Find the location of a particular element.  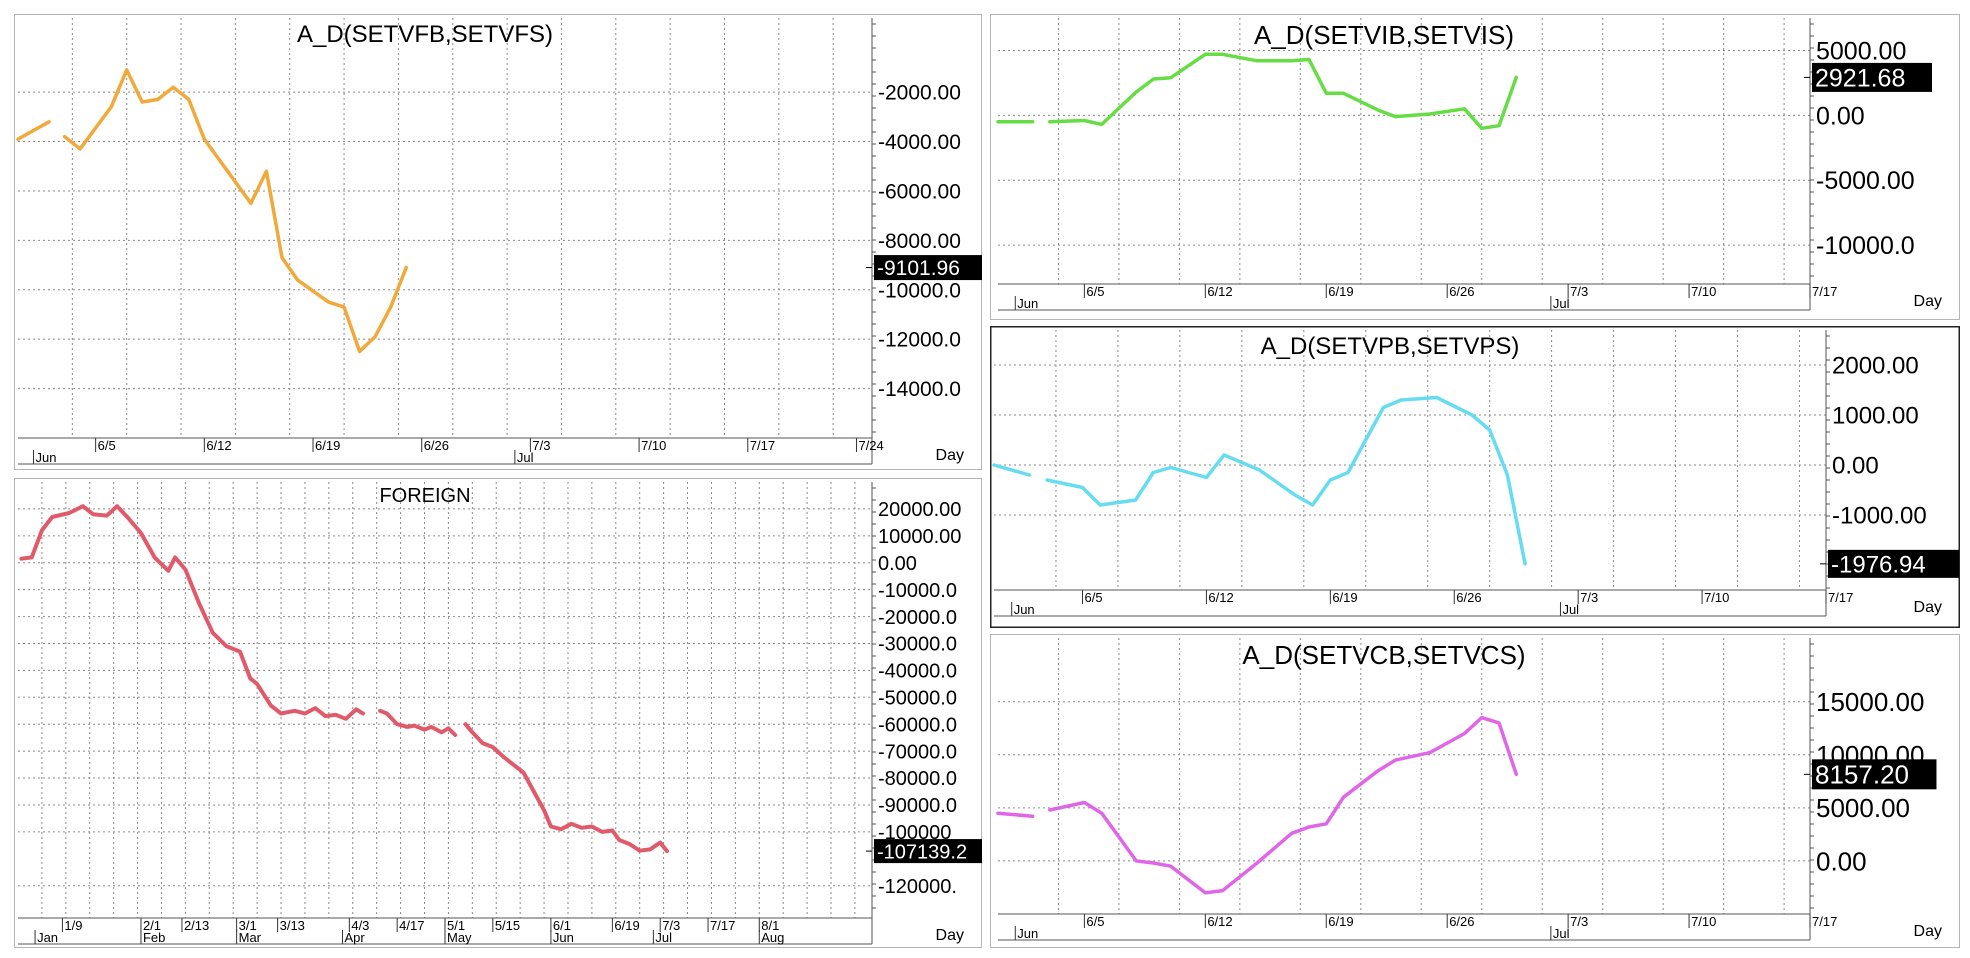

y-tick-label: 5000.00 is located at coordinates (1861, 51).